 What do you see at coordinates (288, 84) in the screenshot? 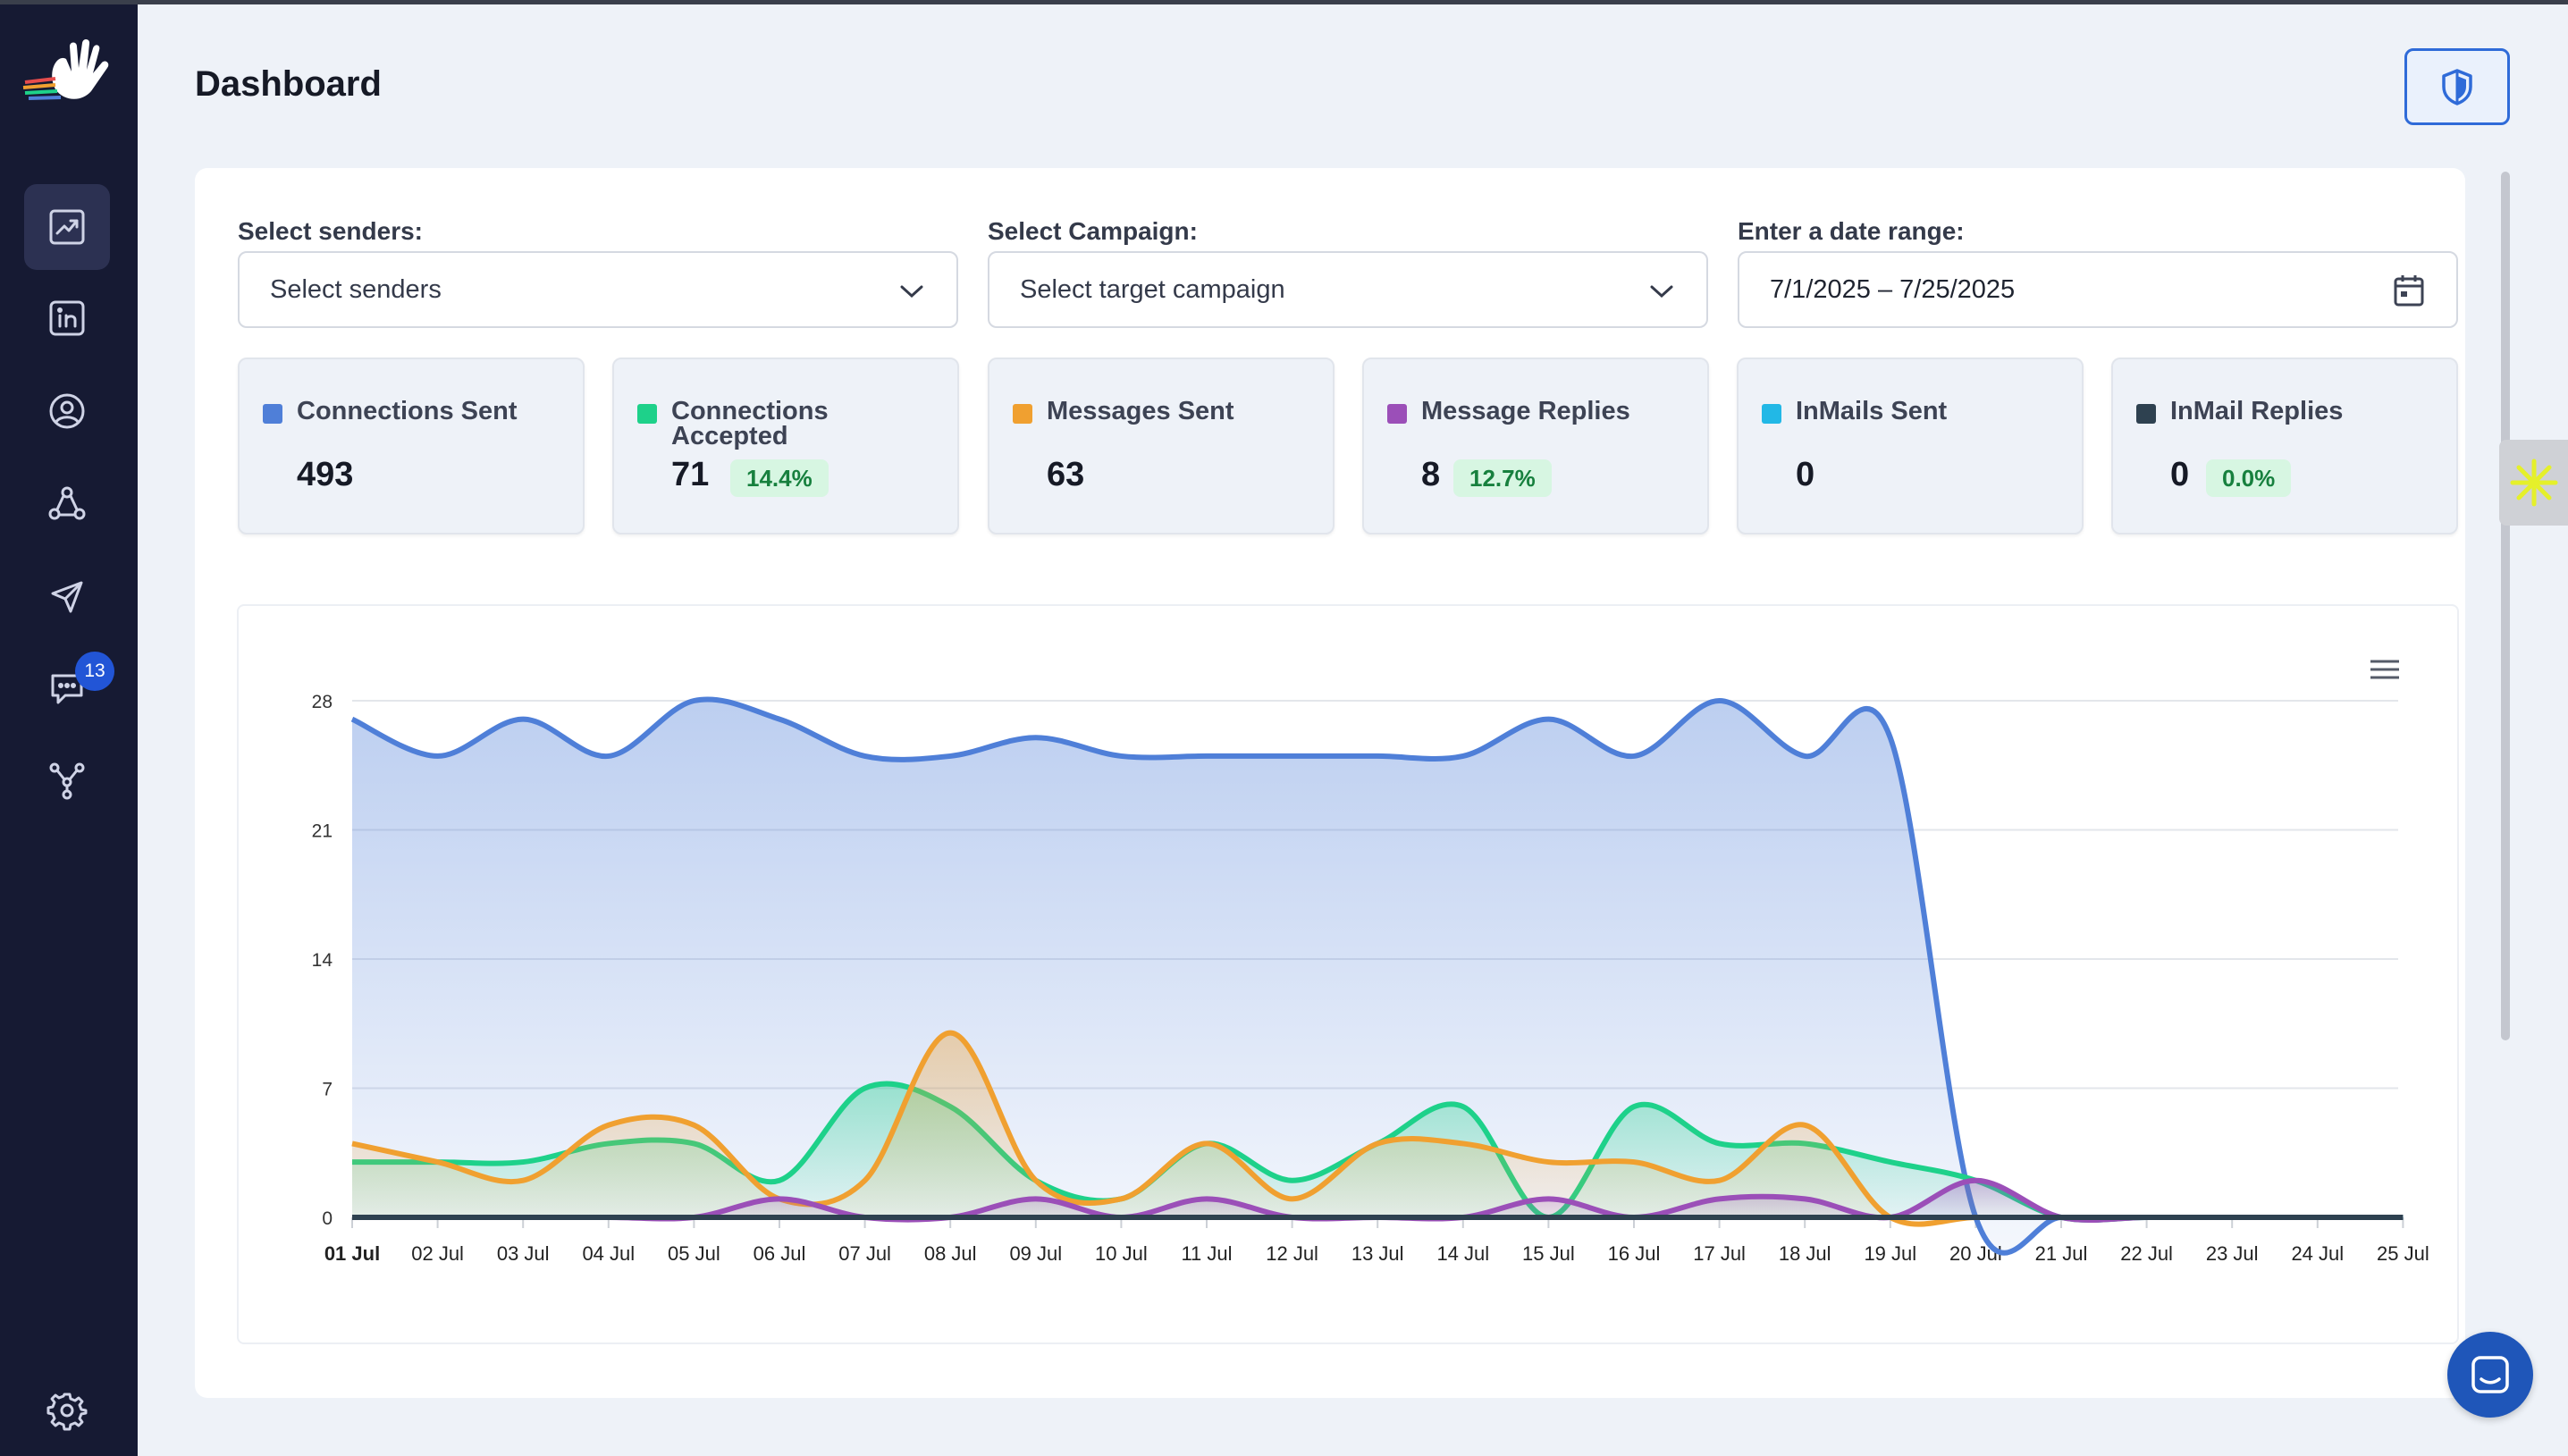
I see `page-title: Dashboard` at bounding box center [288, 84].